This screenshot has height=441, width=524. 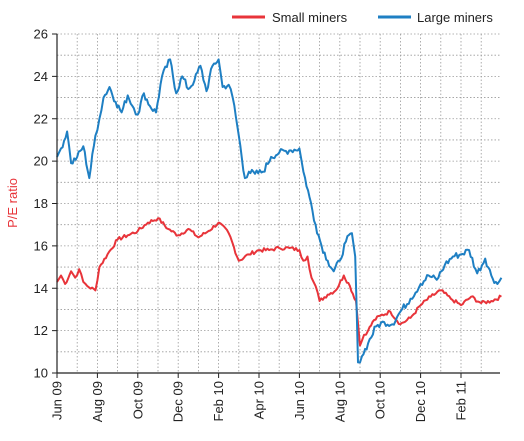 What do you see at coordinates (12, 203) in the screenshot?
I see `y-axis-label: P/E ratio` at bounding box center [12, 203].